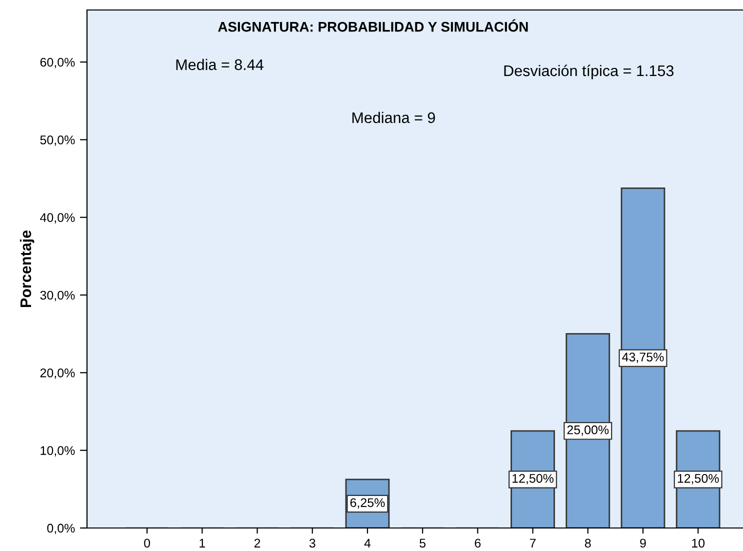 The image size is (743, 551). What do you see at coordinates (533, 543) in the screenshot?
I see `x-tick-label: 7` at bounding box center [533, 543].